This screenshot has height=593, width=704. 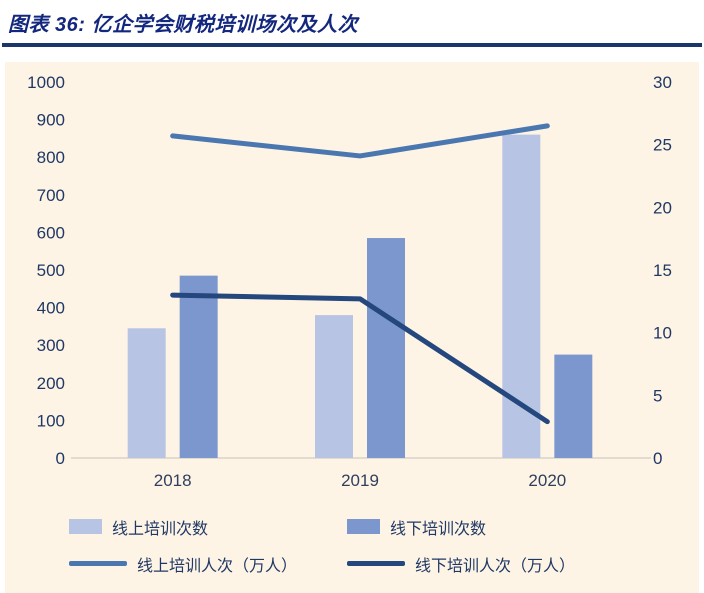 I want to click on right-axis-tick: 15, so click(x=662, y=270).